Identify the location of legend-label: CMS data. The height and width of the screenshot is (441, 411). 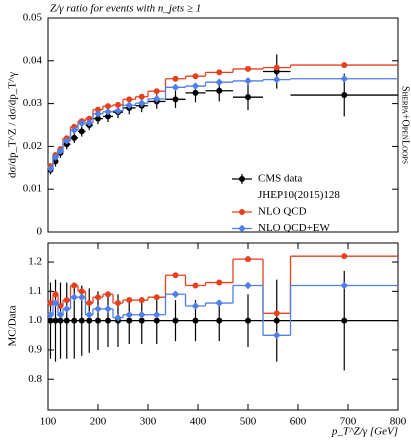
(280, 179).